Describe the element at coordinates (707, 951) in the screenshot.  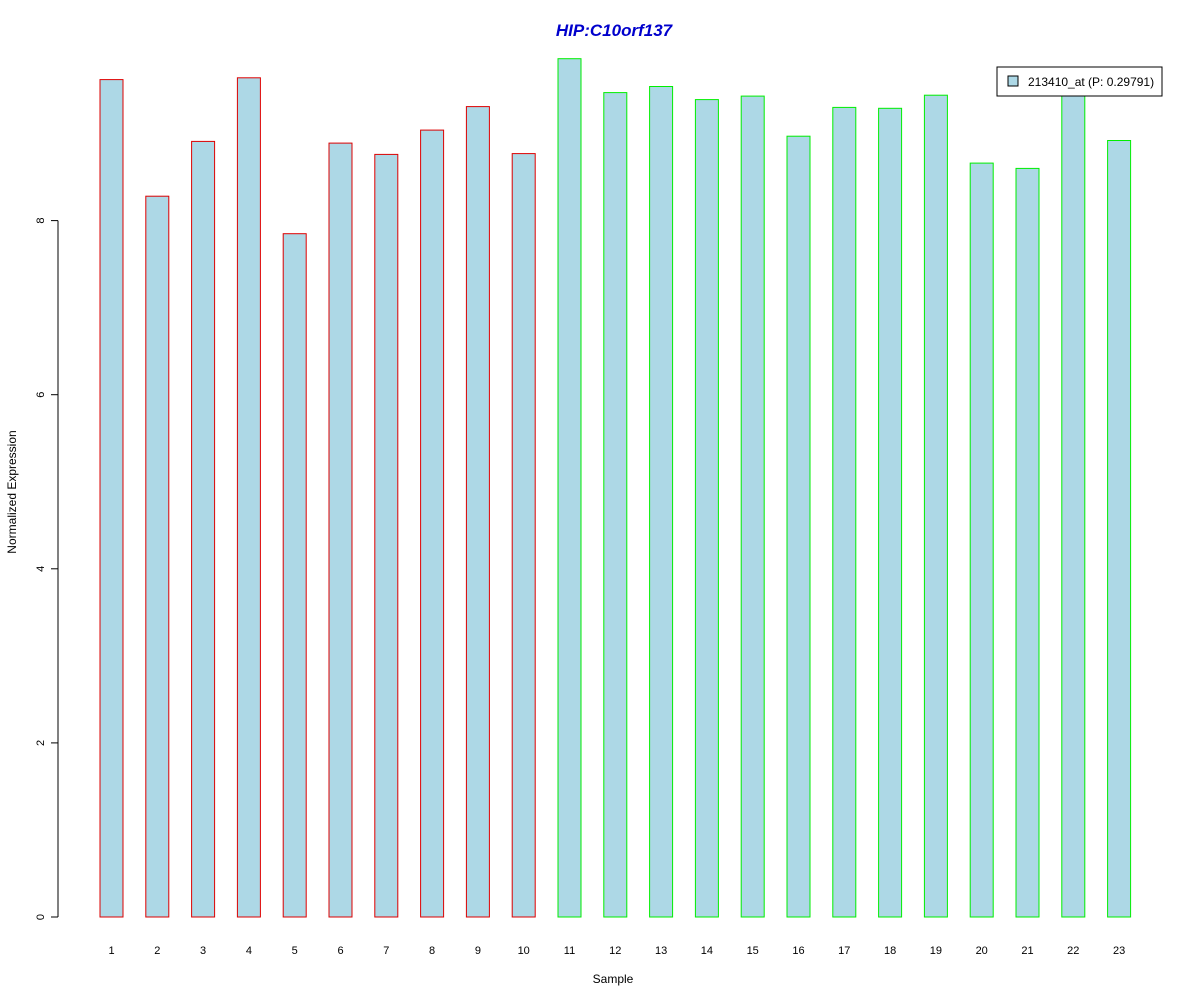
I see `x-tick-label: 14` at that location.